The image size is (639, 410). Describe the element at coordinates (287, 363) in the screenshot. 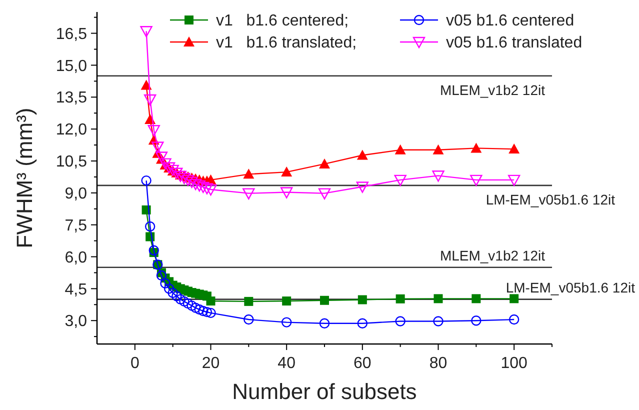

I see `x-tick-label: 40` at that location.